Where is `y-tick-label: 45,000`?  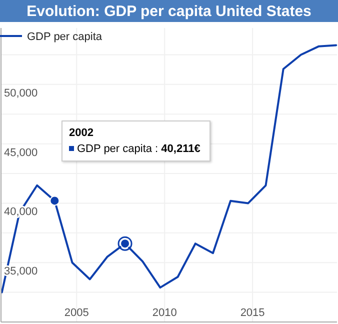
y-tick-label: 45,000 is located at coordinates (21, 152).